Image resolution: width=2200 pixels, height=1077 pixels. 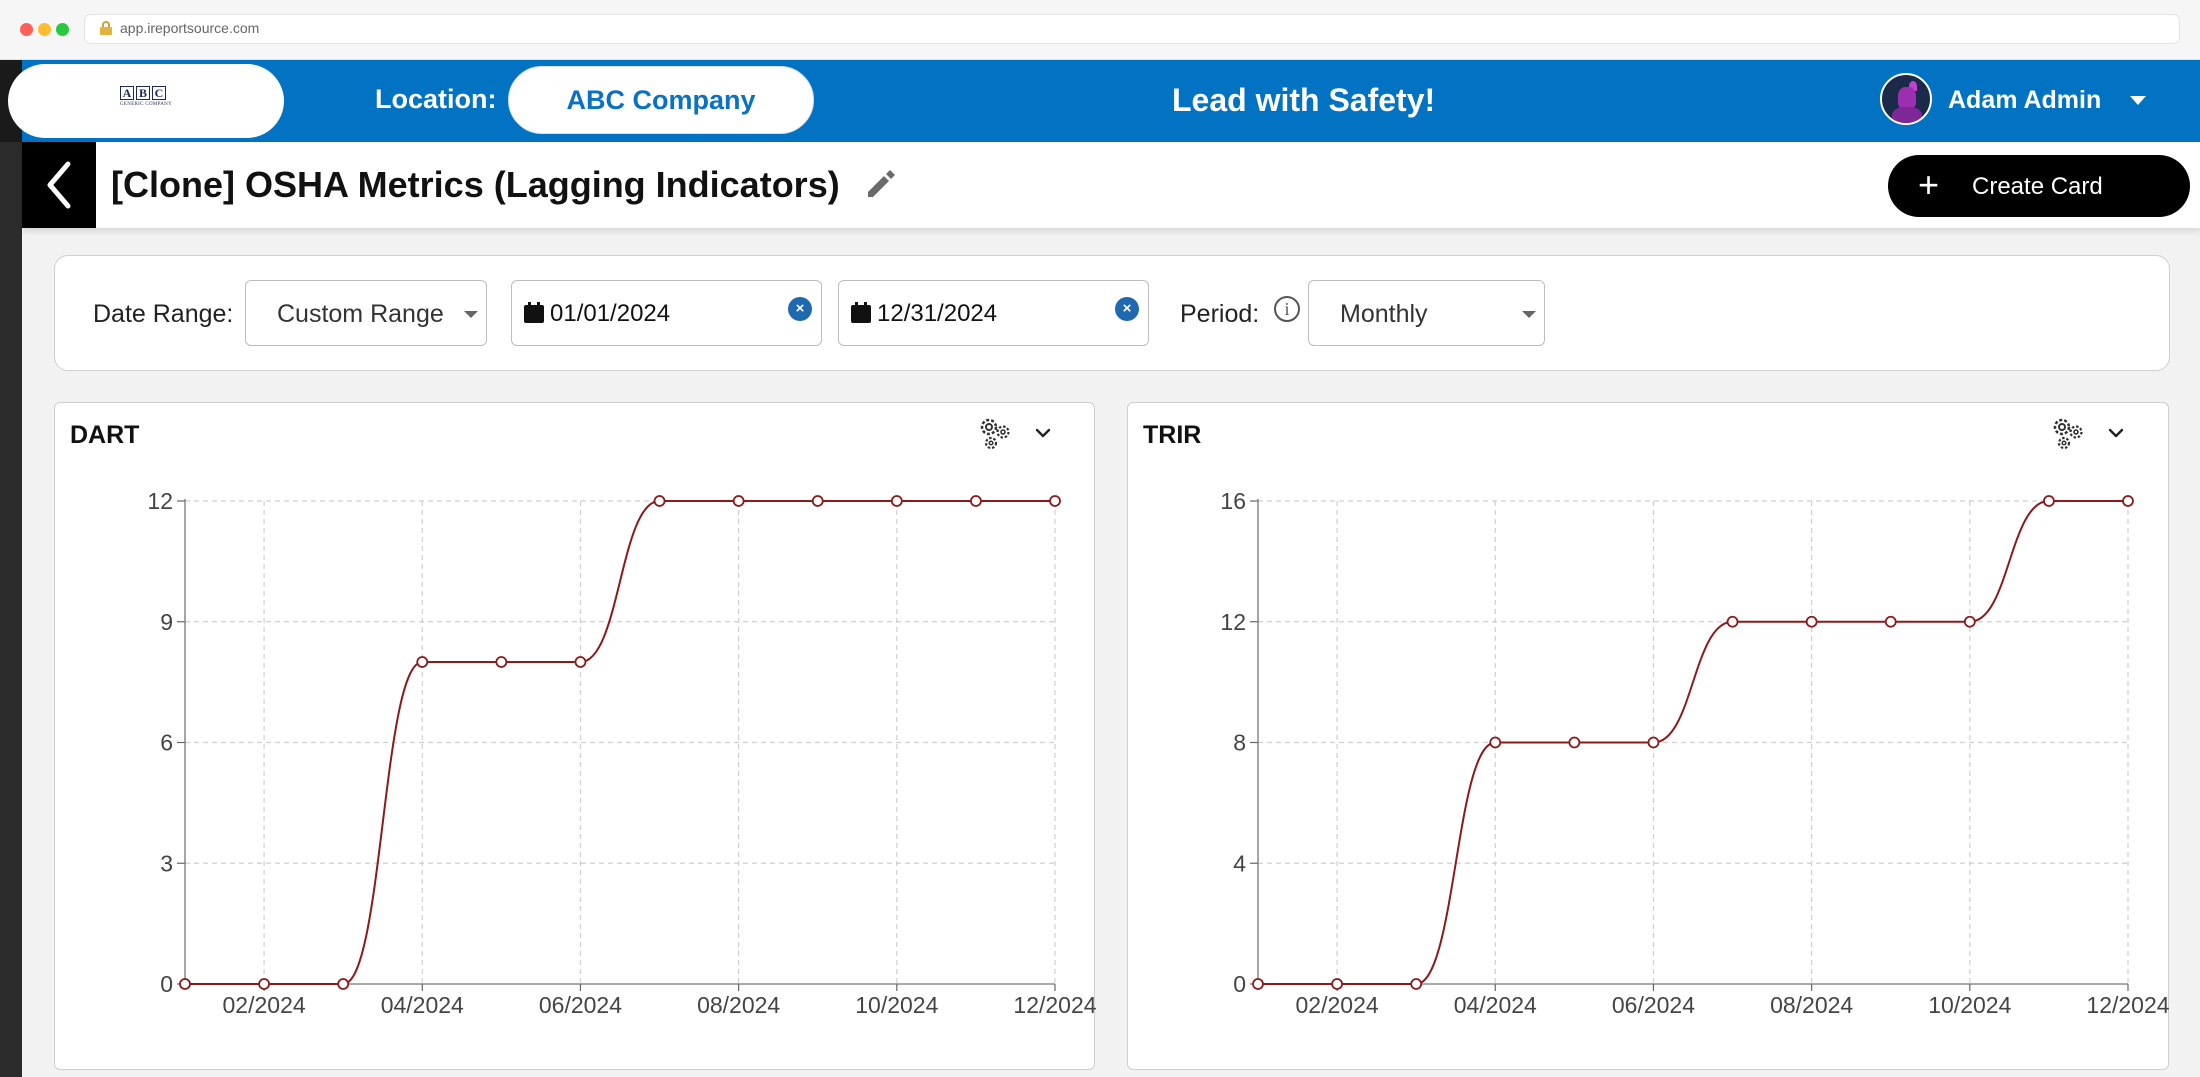 What do you see at coordinates (106, 28) in the screenshot?
I see `lock-icon` at bounding box center [106, 28].